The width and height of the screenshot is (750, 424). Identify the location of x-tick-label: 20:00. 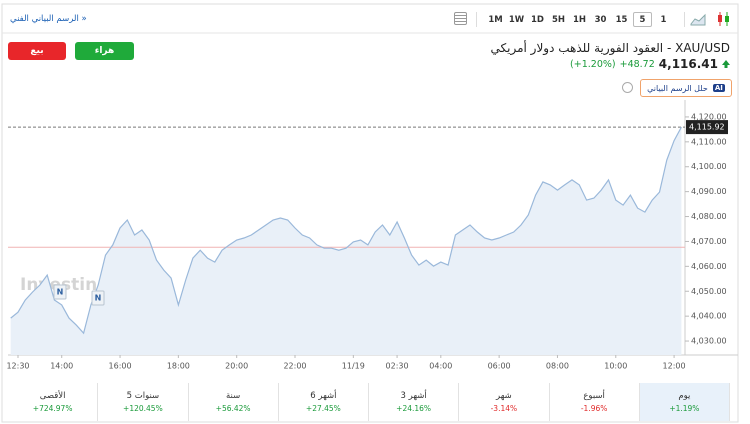
(236, 366).